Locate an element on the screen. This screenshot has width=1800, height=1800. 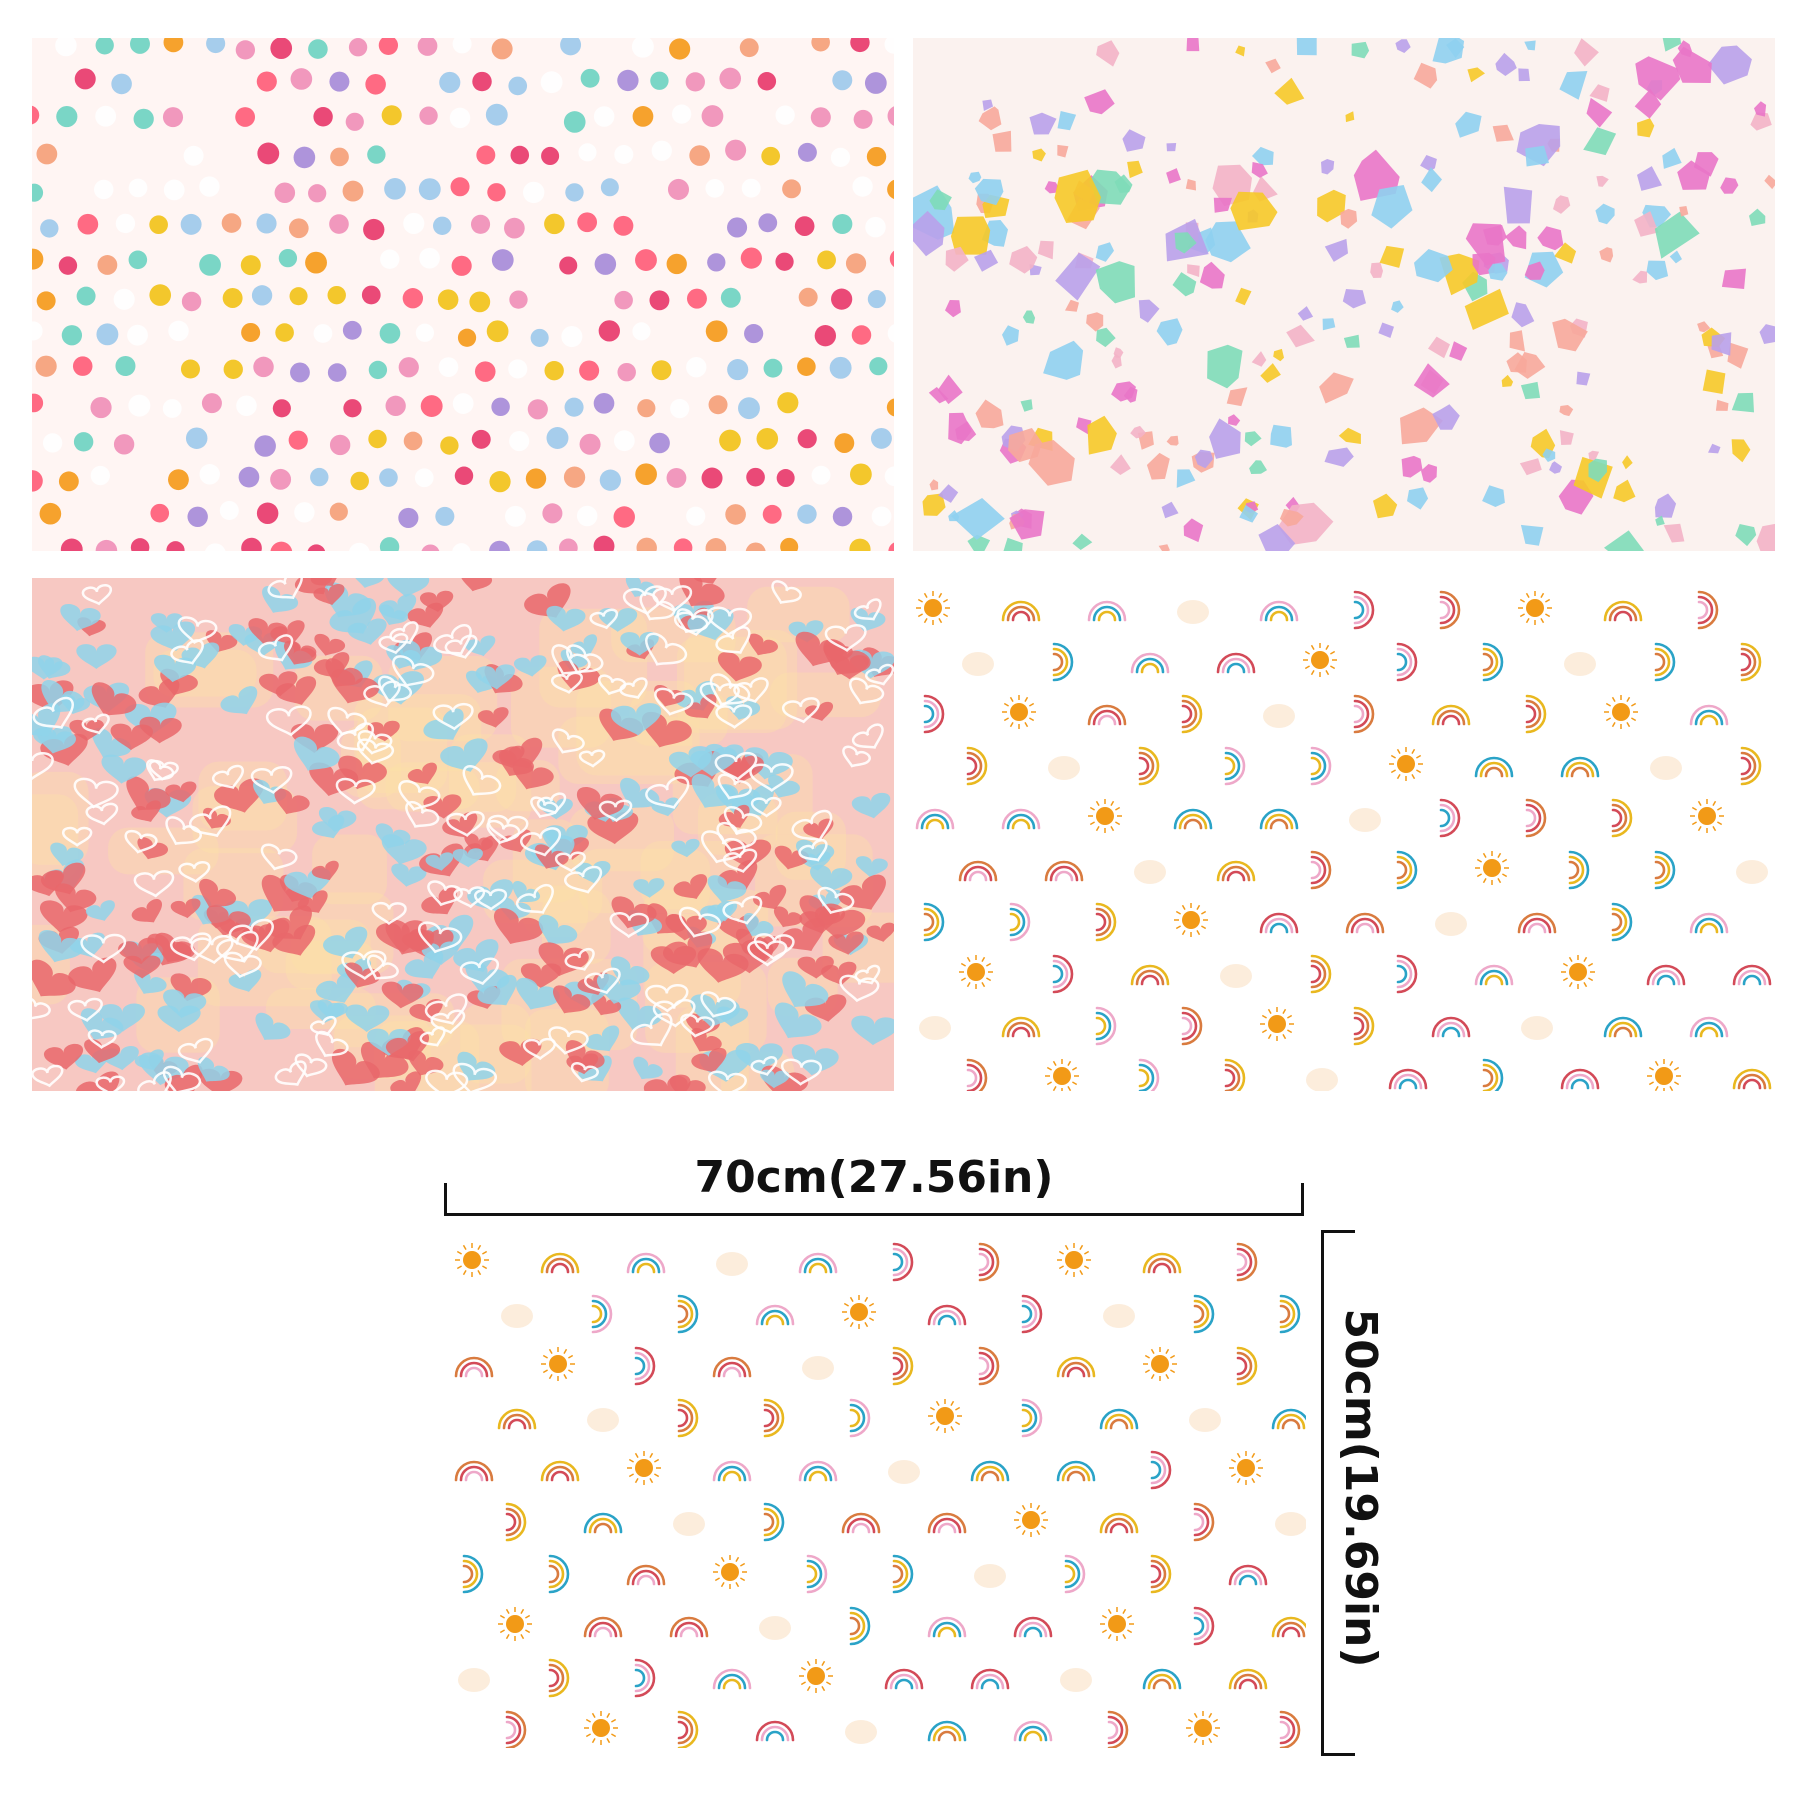
sample-sheet-panel is located at coordinates (879, 1489).